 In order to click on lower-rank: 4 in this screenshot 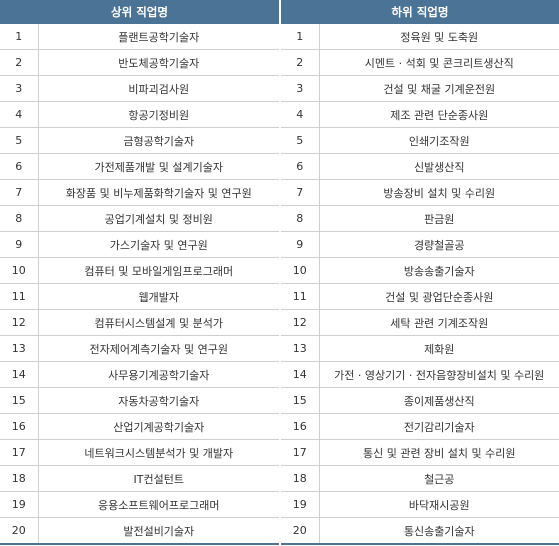, I will do `click(300, 114)`.